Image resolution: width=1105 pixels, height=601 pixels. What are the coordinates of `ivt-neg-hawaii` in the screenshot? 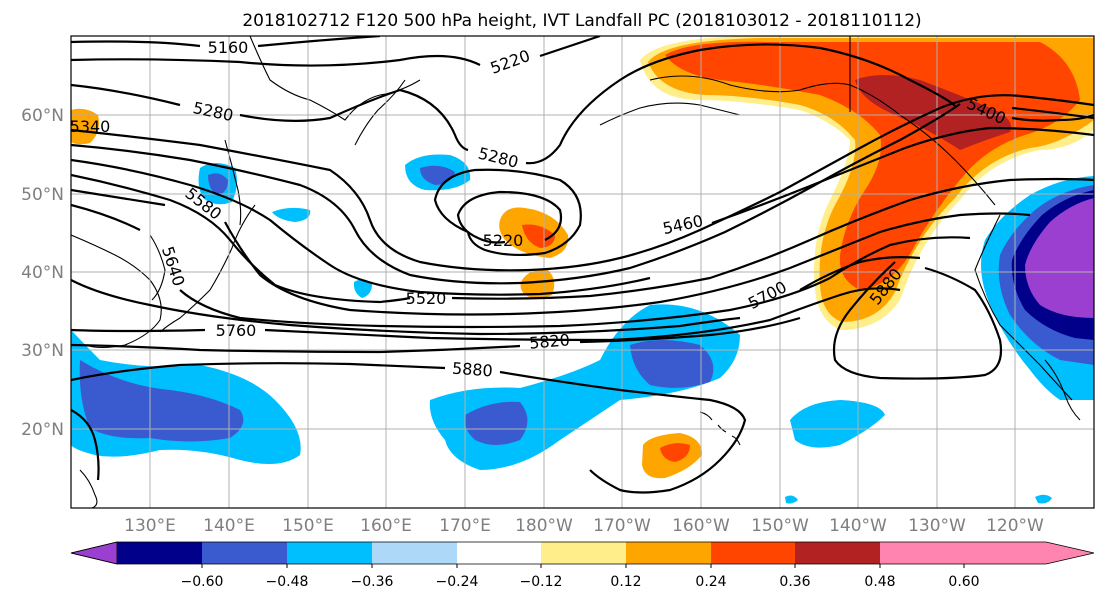 It's located at (837, 424).